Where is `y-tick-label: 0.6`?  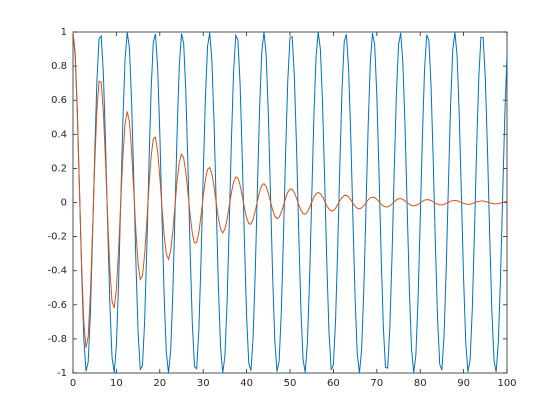
y-tick-label: 0.6 is located at coordinates (59, 100).